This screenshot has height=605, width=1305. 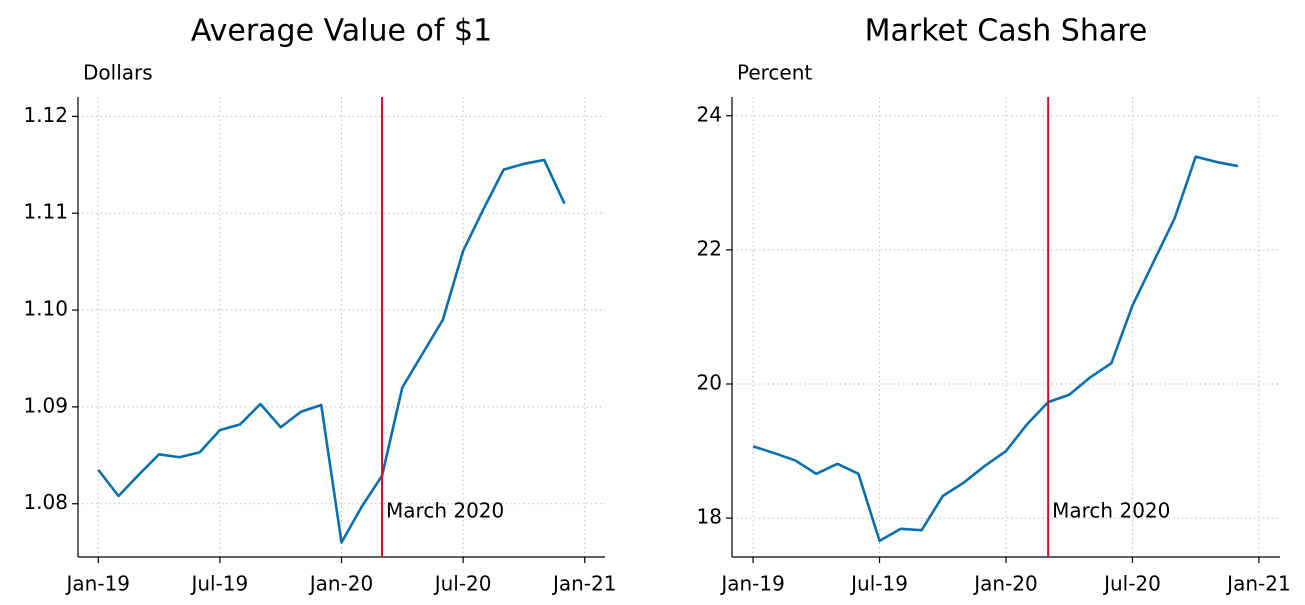 What do you see at coordinates (45, 502) in the screenshot?
I see `y-tick-label: 1.08` at bounding box center [45, 502].